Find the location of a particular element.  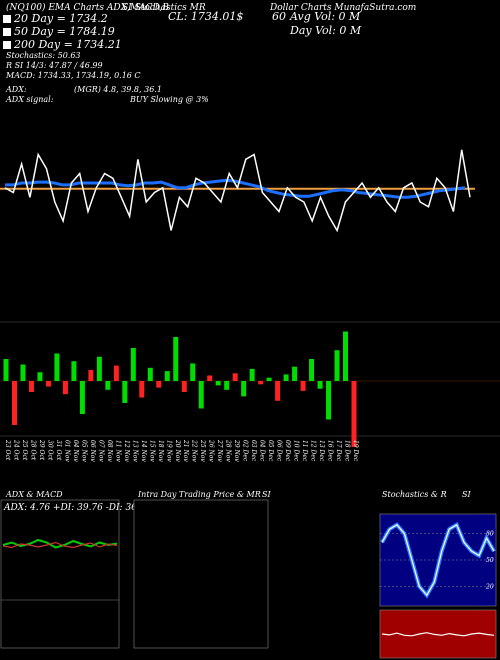

date-label: 18 Nov is located at coordinates (160, 451).